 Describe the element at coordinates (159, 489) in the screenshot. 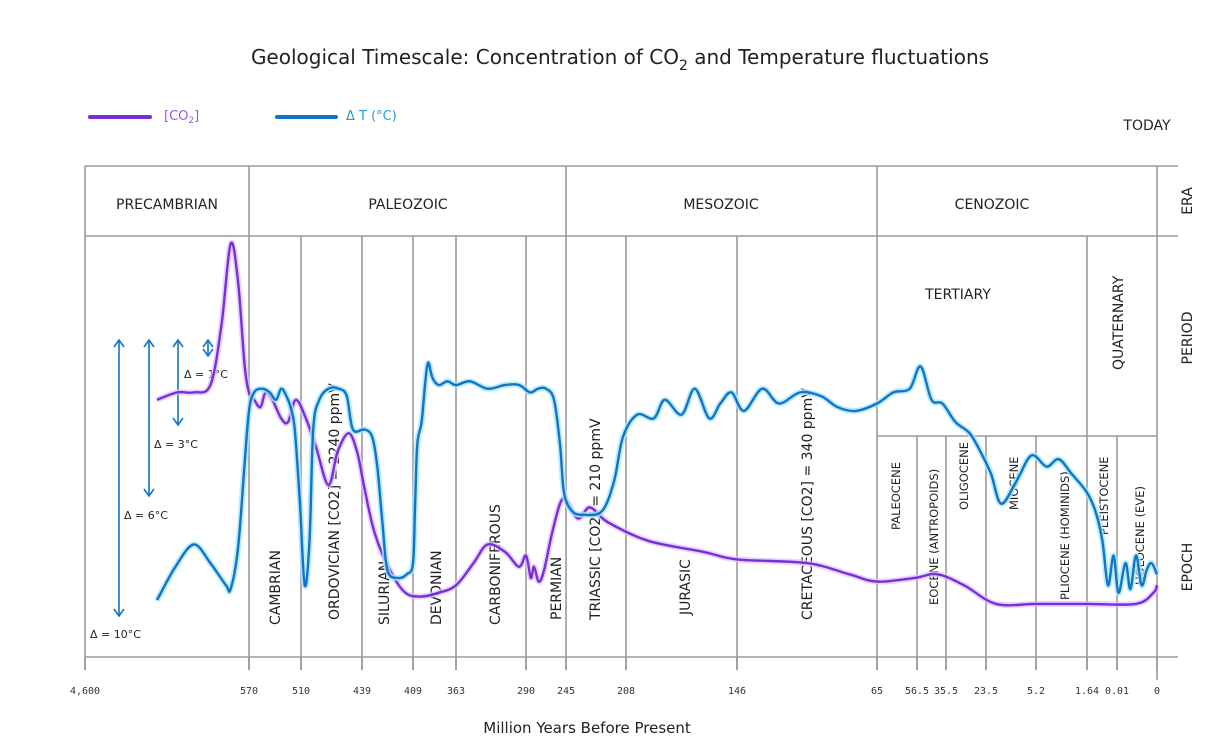

I see `delta-annotations: Δ = 1°C Δ = 3°C Δ = 6°C Δ = 10°C` at that location.